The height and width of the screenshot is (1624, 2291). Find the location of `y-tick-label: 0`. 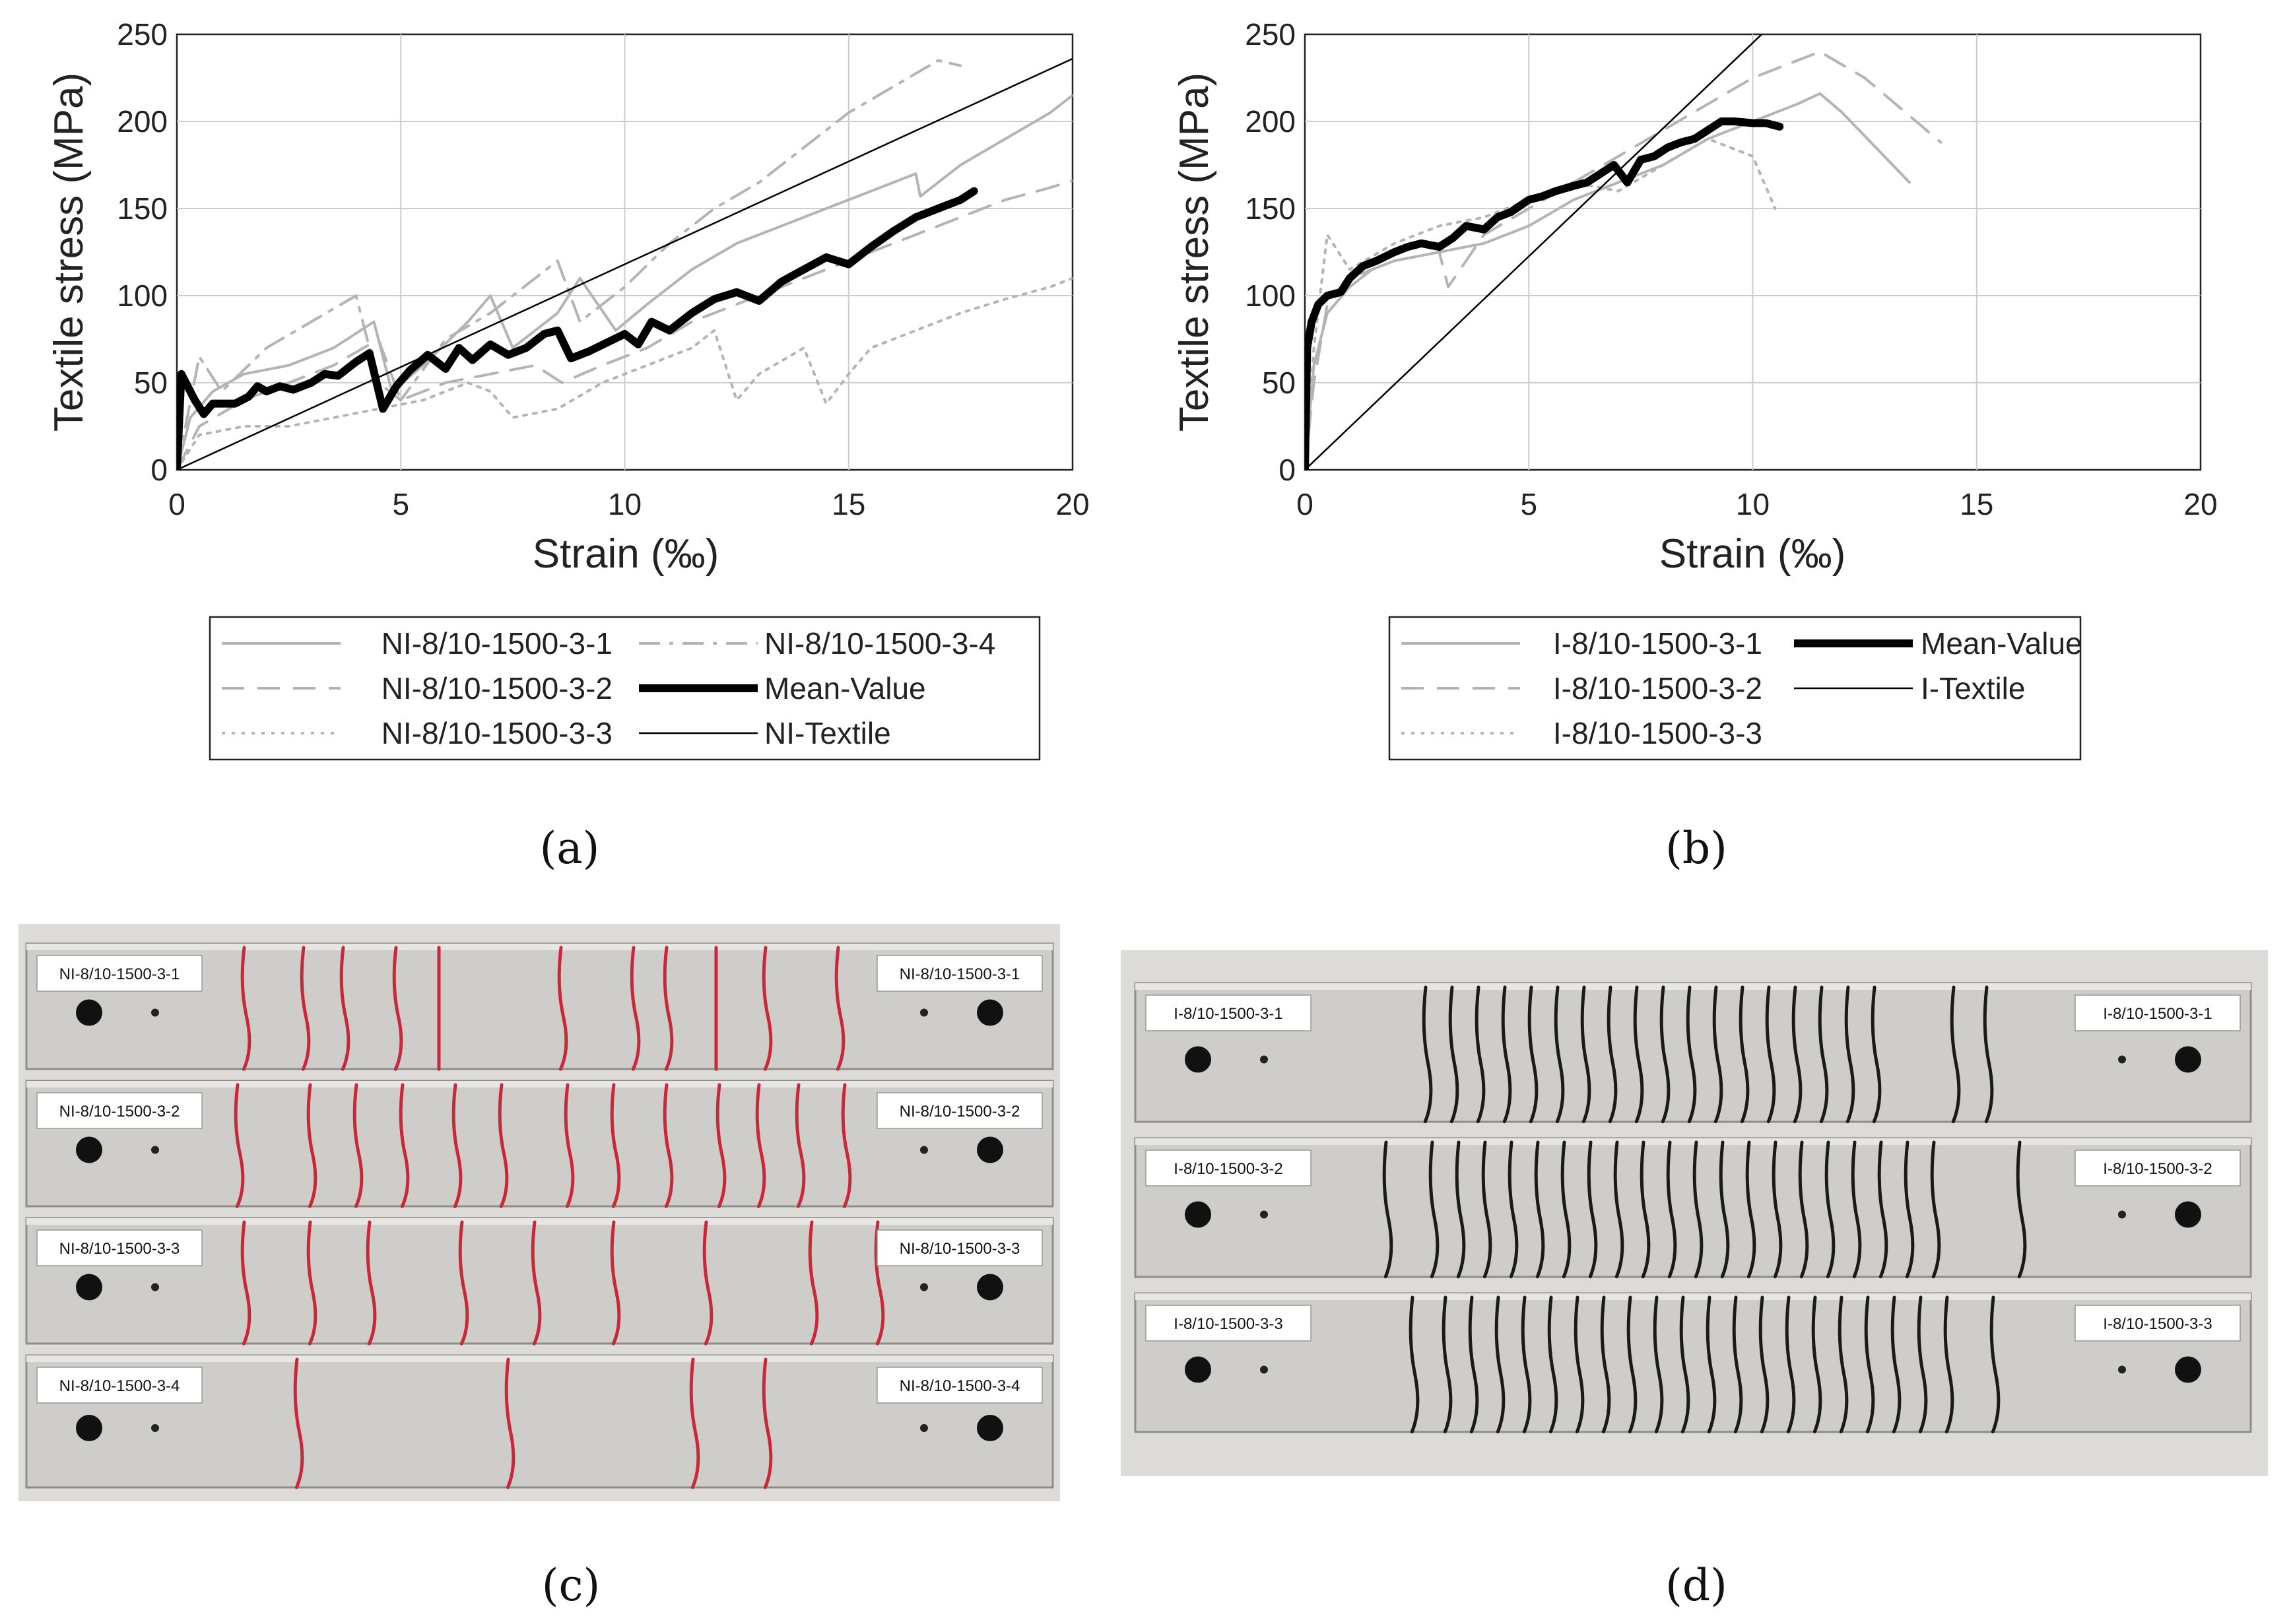

y-tick-label: 0 is located at coordinates (159, 470).